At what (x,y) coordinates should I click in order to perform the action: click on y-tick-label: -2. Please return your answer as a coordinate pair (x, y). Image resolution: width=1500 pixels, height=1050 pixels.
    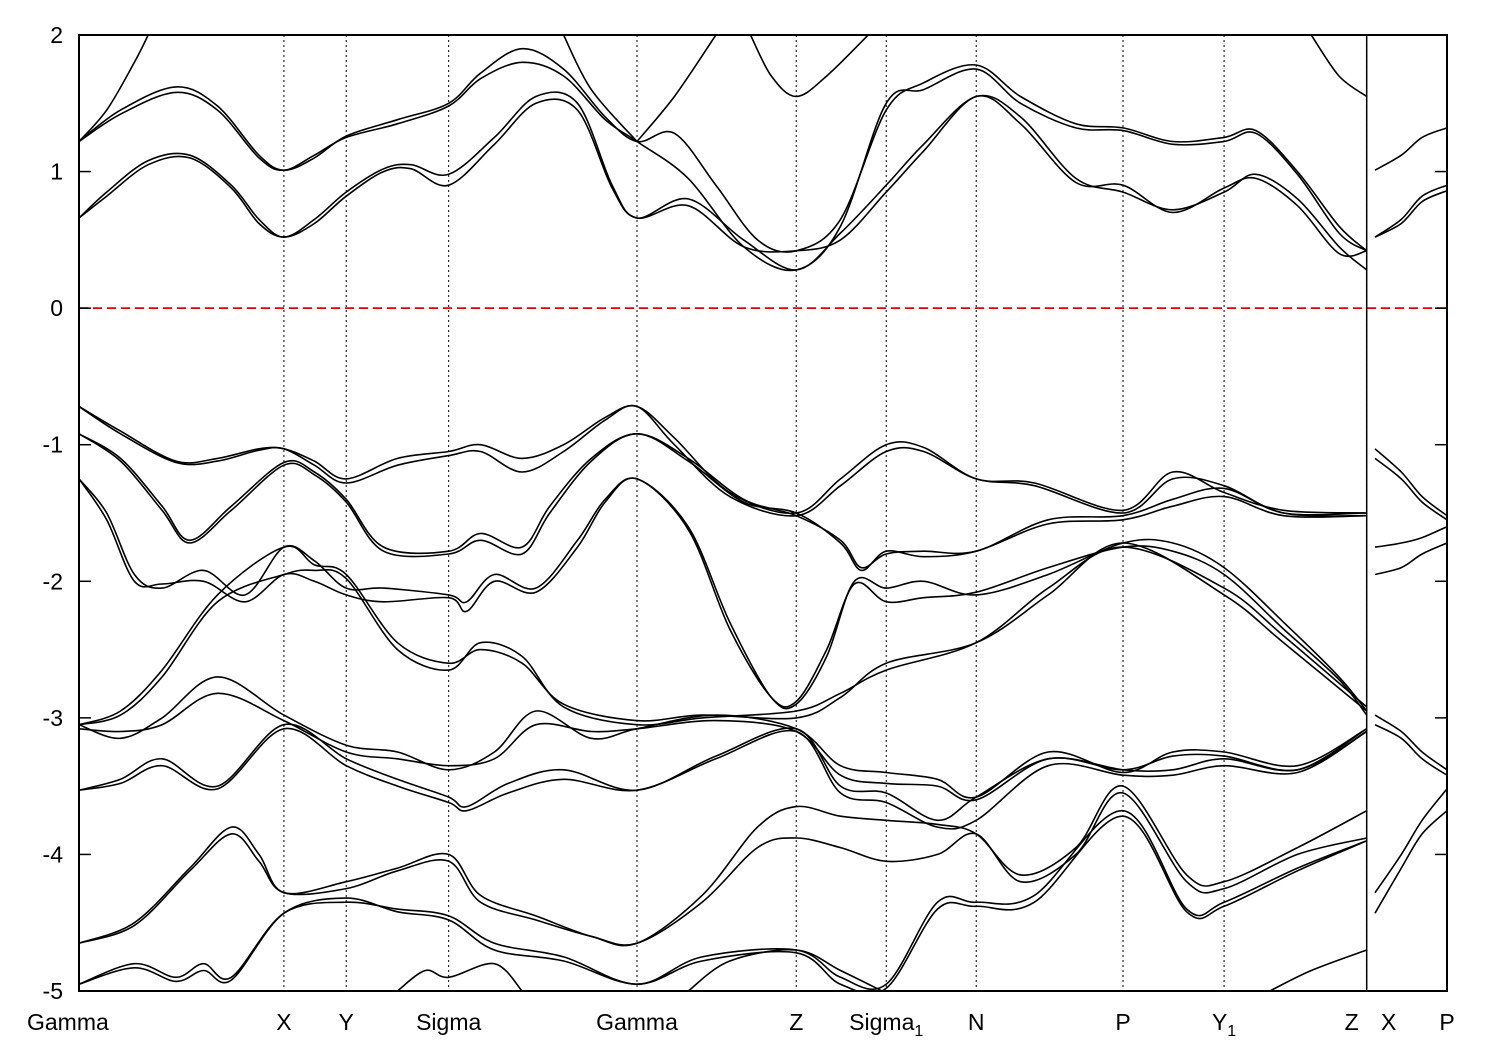
    Looking at the image, I should click on (53, 581).